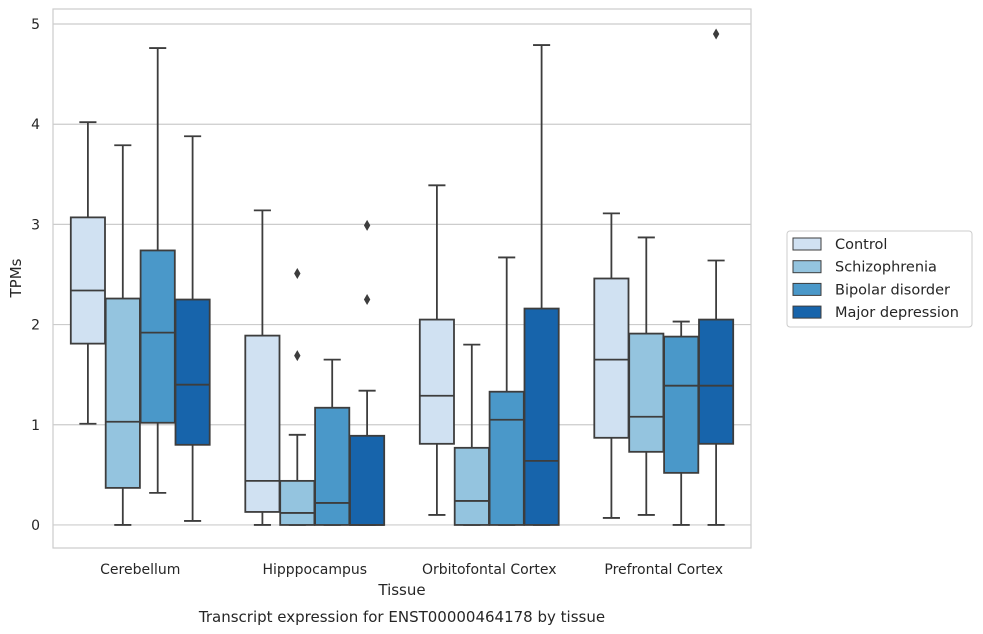 The image size is (983, 634). What do you see at coordinates (861, 245) in the screenshot?
I see `legend-label: Control` at bounding box center [861, 245].